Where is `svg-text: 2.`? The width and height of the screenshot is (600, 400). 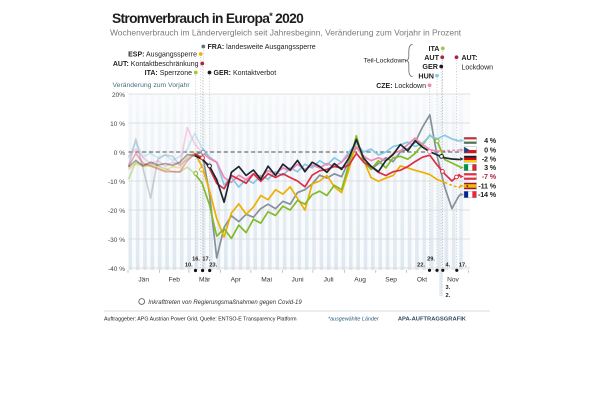 svg-text: 2. is located at coordinates (447, 296).